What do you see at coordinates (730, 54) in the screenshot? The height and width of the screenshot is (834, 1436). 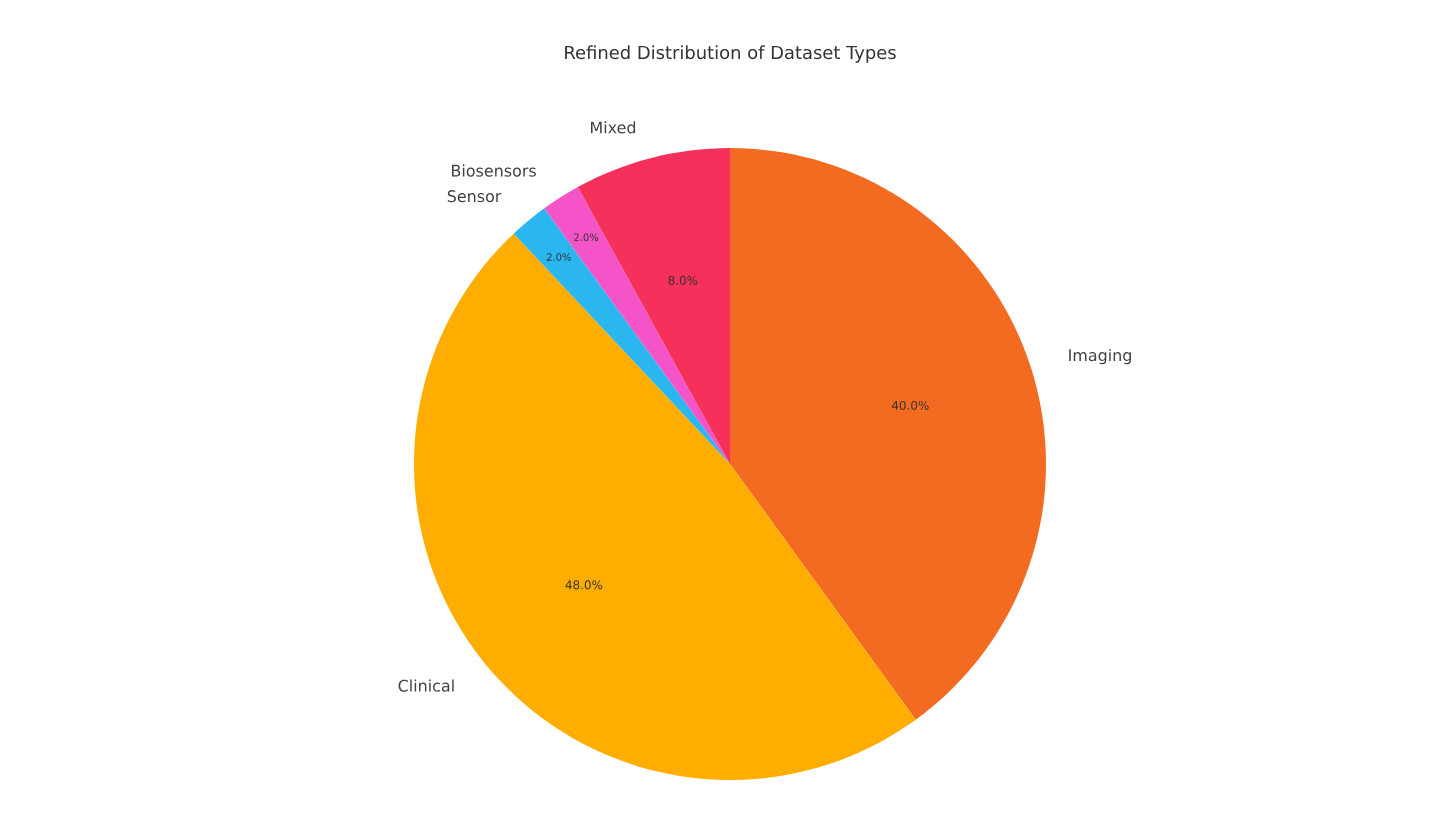 I see `chart-title: Refined Distribution of Dataset Types` at bounding box center [730, 54].